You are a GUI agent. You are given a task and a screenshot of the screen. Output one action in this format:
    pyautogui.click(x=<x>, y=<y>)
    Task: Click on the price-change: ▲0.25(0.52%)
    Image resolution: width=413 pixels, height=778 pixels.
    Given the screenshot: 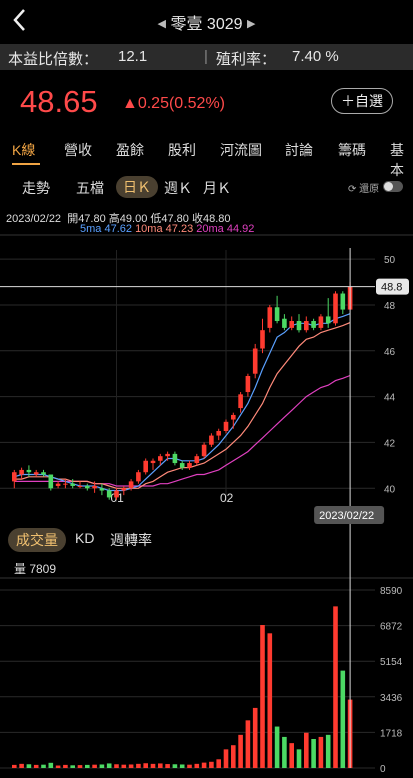 What is the action you would take?
    pyautogui.click(x=173, y=103)
    